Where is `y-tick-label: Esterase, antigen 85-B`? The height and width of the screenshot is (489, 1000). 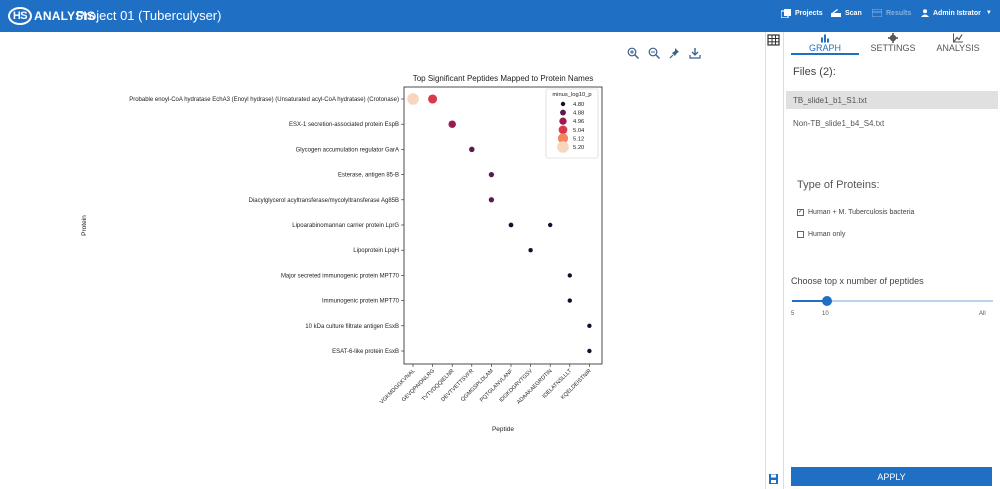 y-tick-label: Esterase, antigen 85-B is located at coordinates (368, 176).